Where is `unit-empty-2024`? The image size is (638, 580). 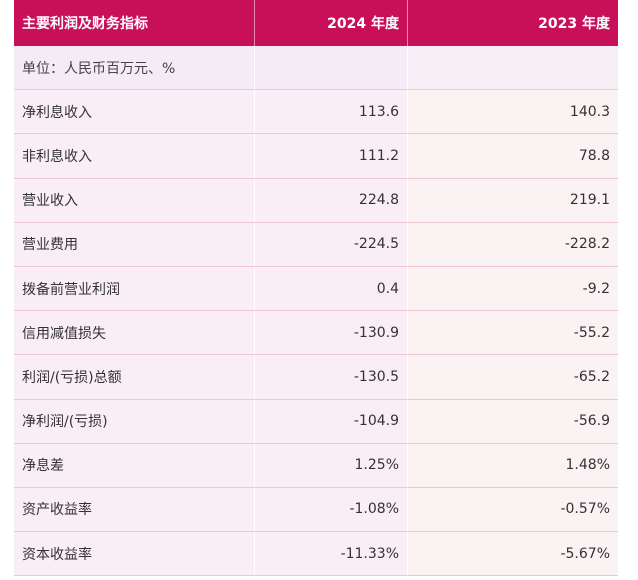 unit-empty-2024 is located at coordinates (331, 68).